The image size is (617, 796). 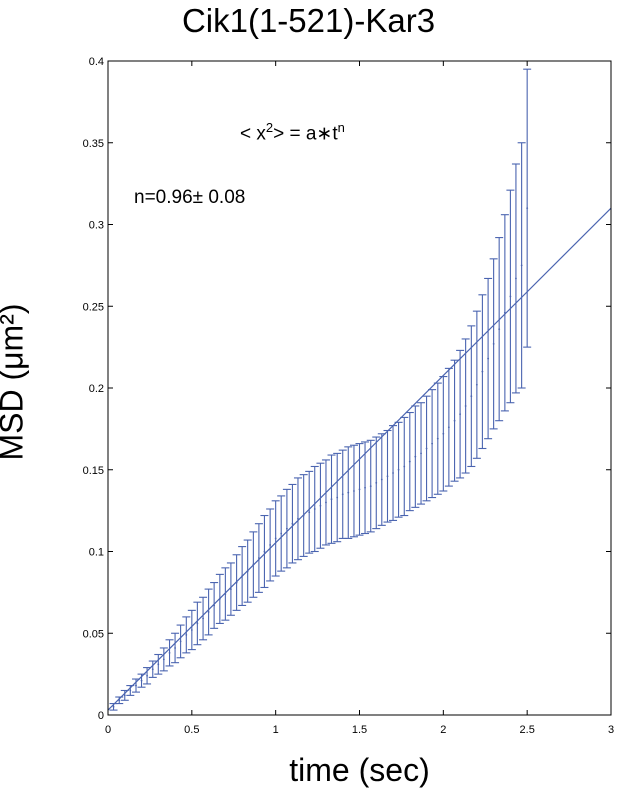 What do you see at coordinates (359, 730) in the screenshot?
I see `x-tick-label: 1.5` at bounding box center [359, 730].